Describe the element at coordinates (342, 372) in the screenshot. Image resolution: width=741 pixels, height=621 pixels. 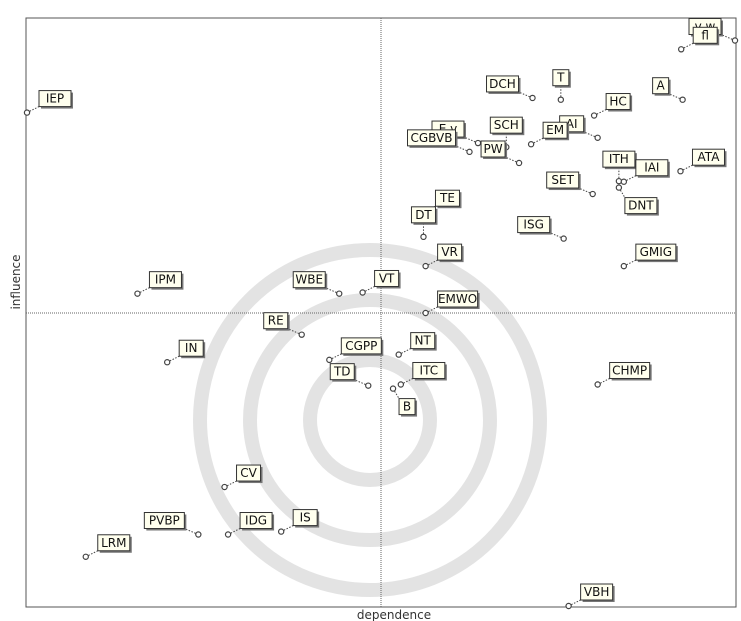
I see `point-label: TD` at that location.